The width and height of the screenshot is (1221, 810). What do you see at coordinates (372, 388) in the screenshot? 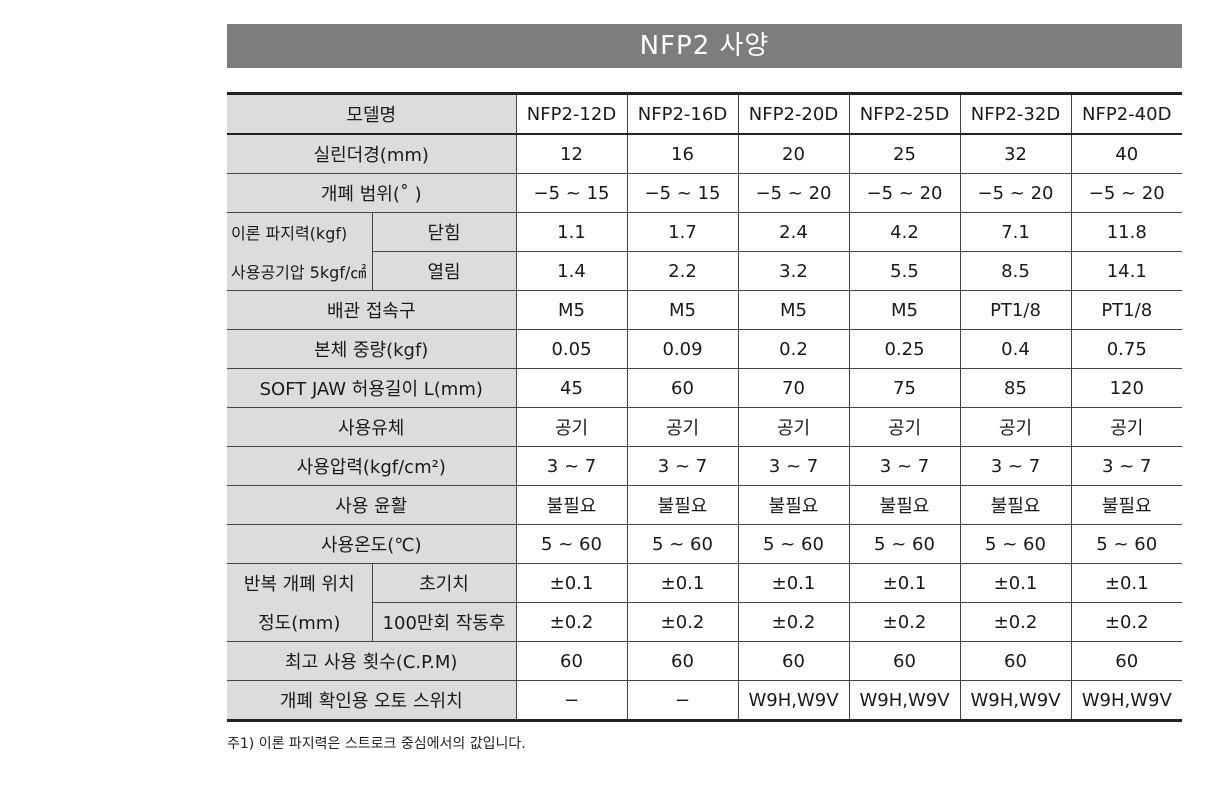
I see `row-label: SOFT JAW 허용길이 L(mm)` at bounding box center [372, 388].